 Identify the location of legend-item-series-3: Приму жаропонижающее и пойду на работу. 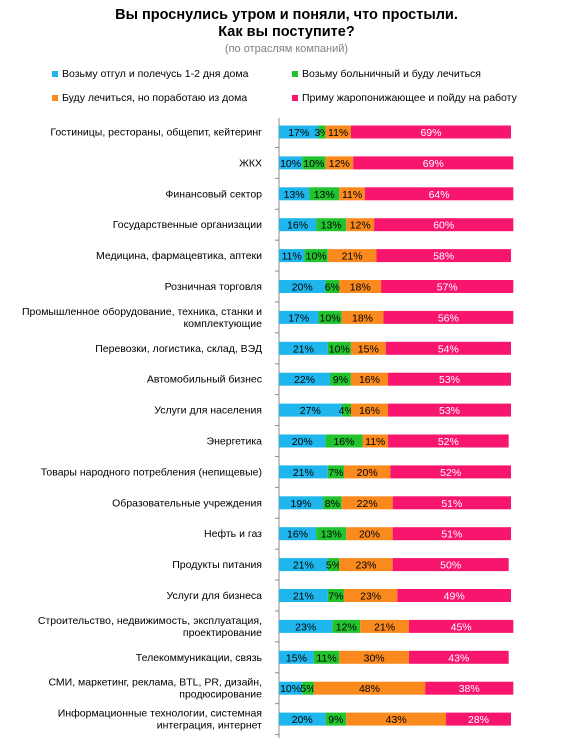
(404, 98).